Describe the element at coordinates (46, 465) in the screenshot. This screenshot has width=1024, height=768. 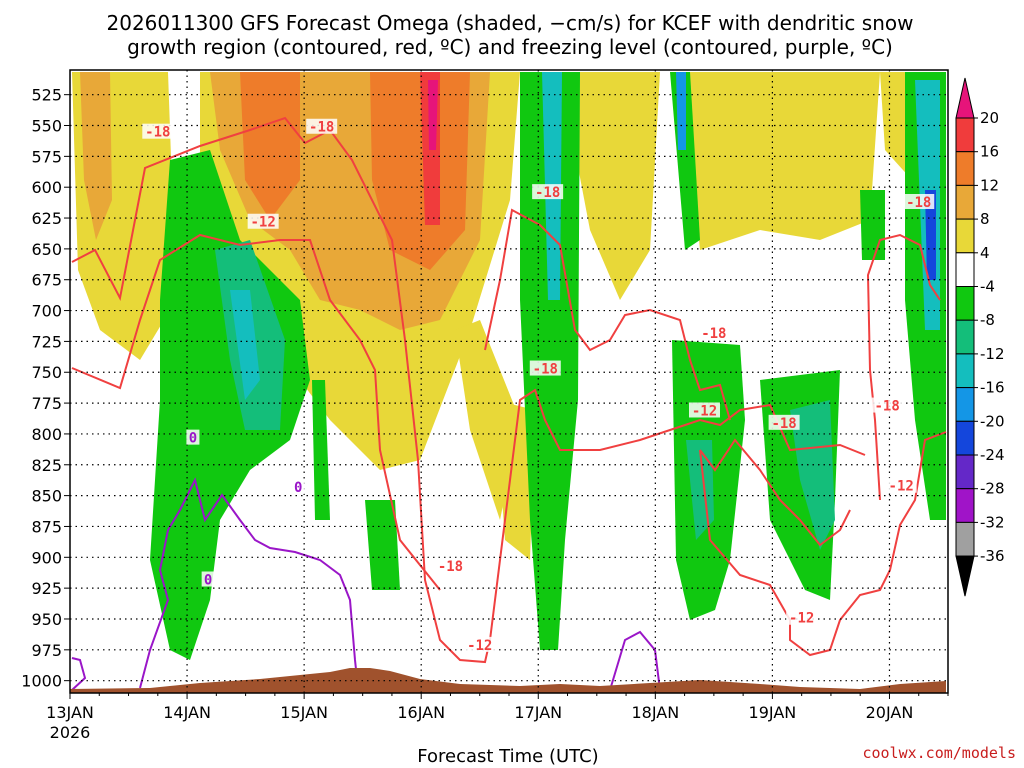
I see `y-tick-label: 825` at that location.